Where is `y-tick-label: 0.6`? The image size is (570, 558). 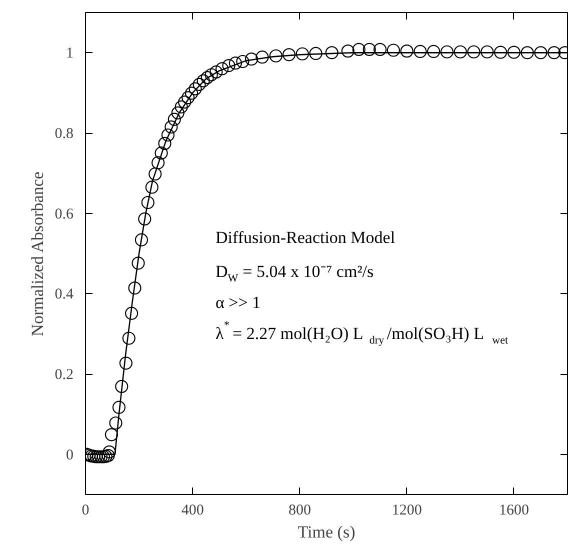
y-tick-label: 0.6 is located at coordinates (64, 214).